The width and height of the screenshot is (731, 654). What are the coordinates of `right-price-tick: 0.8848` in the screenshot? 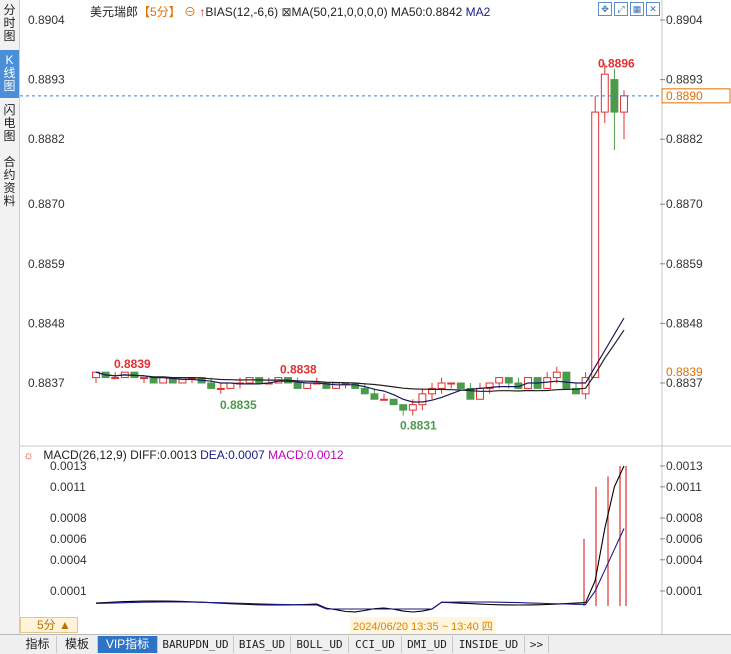 It's located at (684, 323).